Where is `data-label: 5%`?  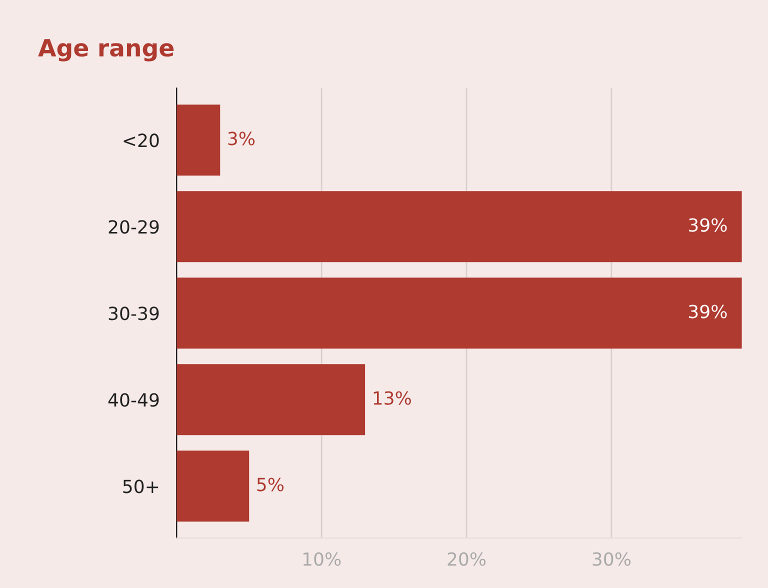
data-label: 5% is located at coordinates (270, 485).